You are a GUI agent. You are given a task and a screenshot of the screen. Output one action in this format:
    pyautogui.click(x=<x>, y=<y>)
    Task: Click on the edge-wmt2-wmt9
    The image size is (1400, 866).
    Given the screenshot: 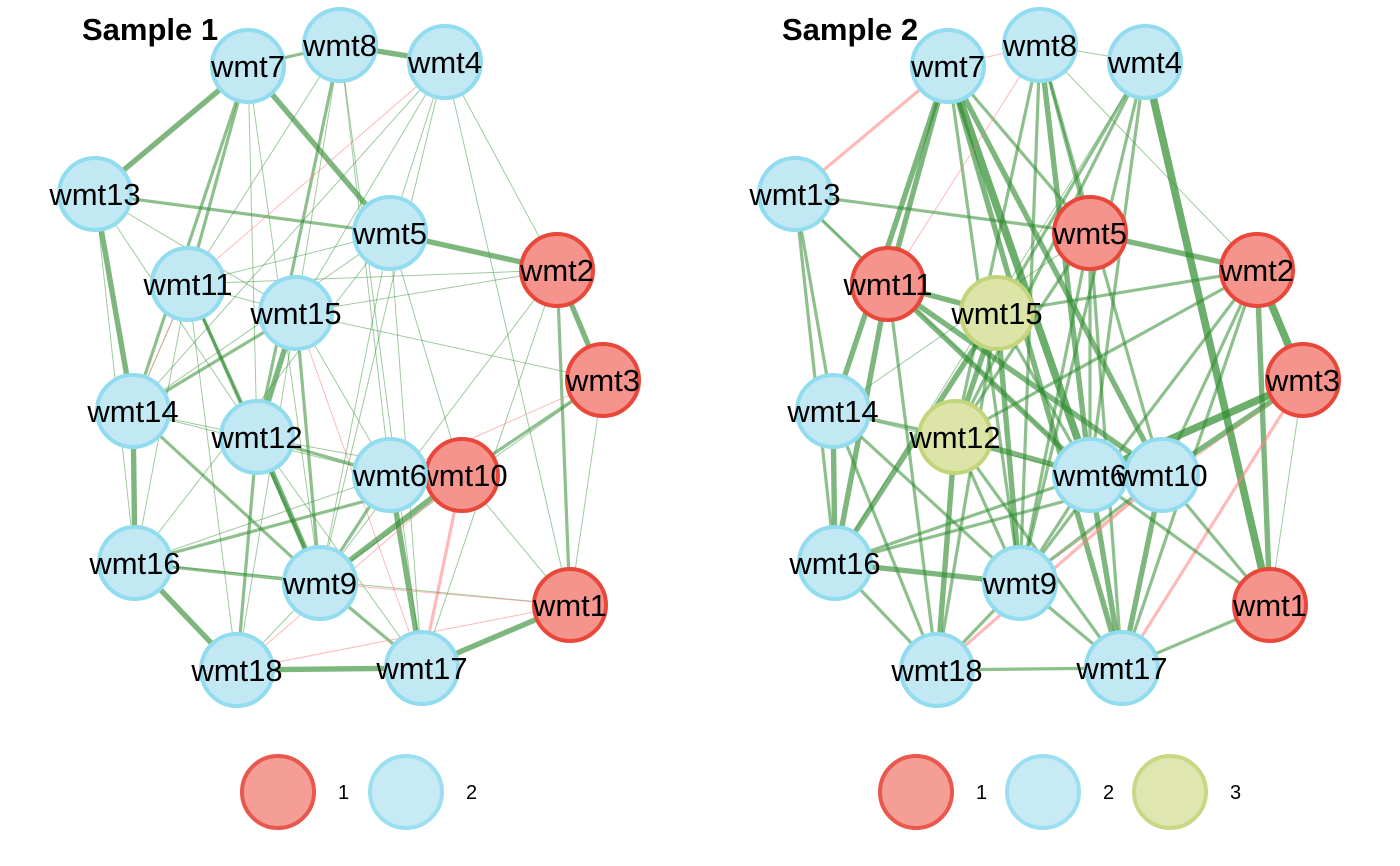 What is the action you would take?
    pyautogui.click(x=1138, y=426)
    